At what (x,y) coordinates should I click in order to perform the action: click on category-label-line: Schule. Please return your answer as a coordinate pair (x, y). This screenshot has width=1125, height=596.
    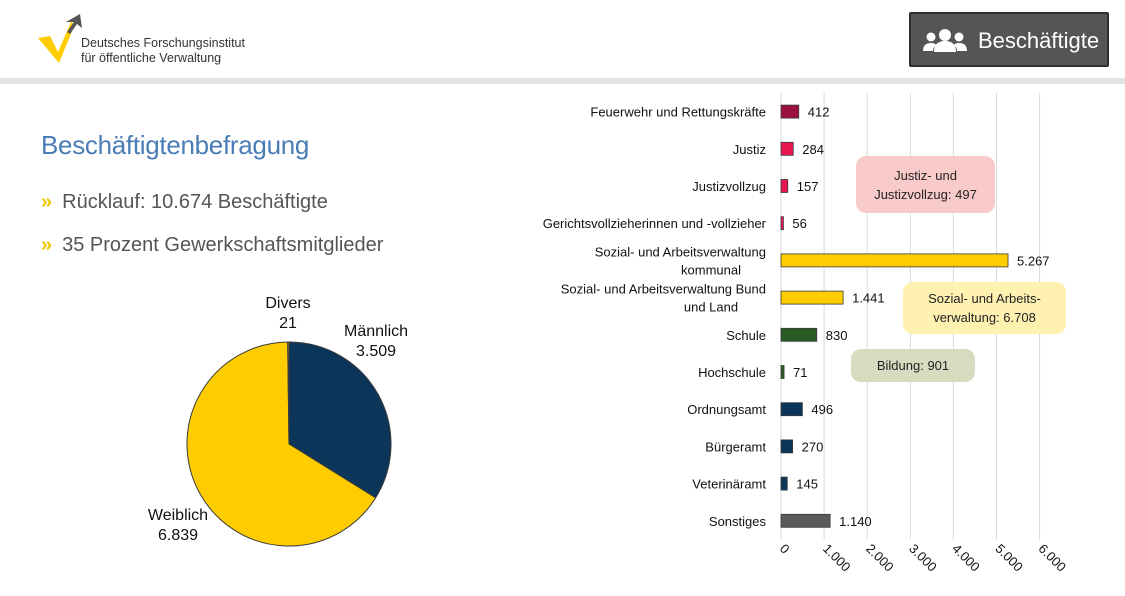
    Looking at the image, I should click on (746, 335).